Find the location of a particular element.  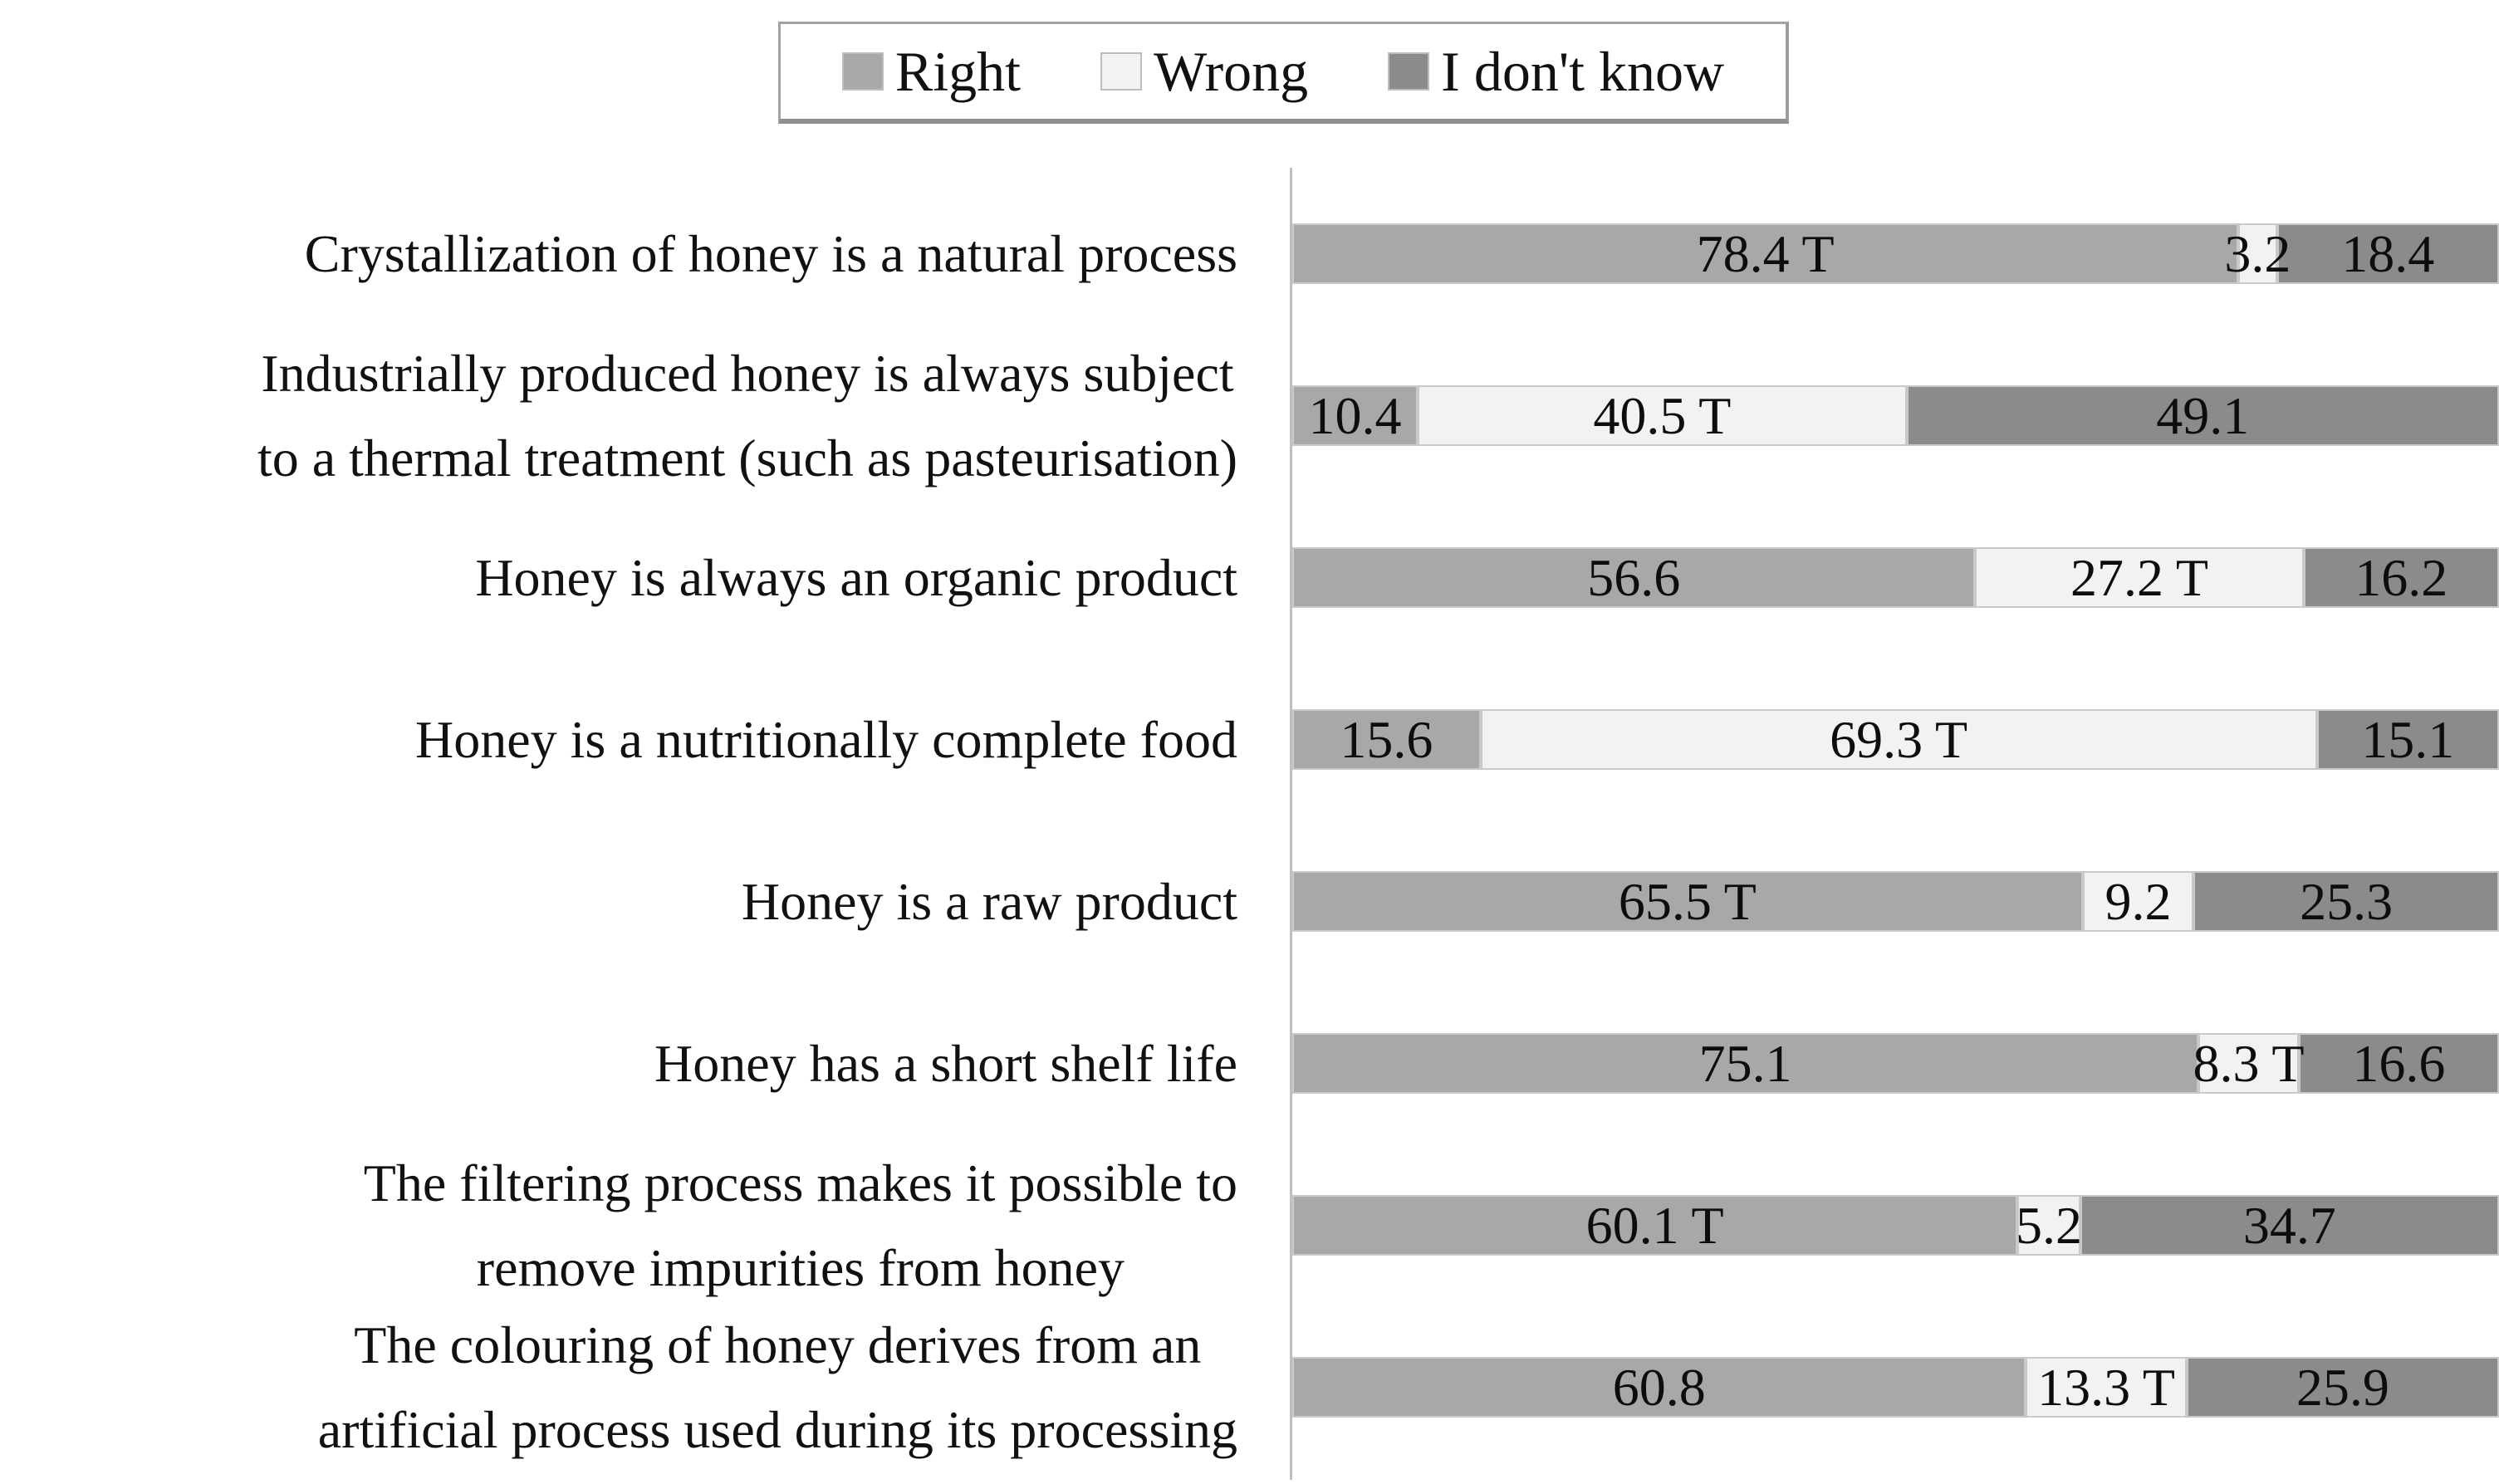

bar-value-label: 13.3 T is located at coordinates (2106, 1387).